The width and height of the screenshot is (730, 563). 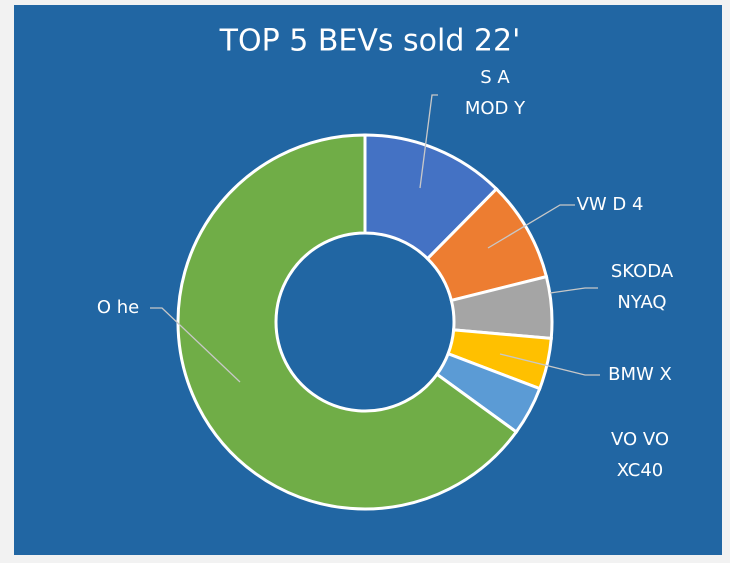 What do you see at coordinates (118, 307) in the screenshot?
I see `data-label: O he` at bounding box center [118, 307].